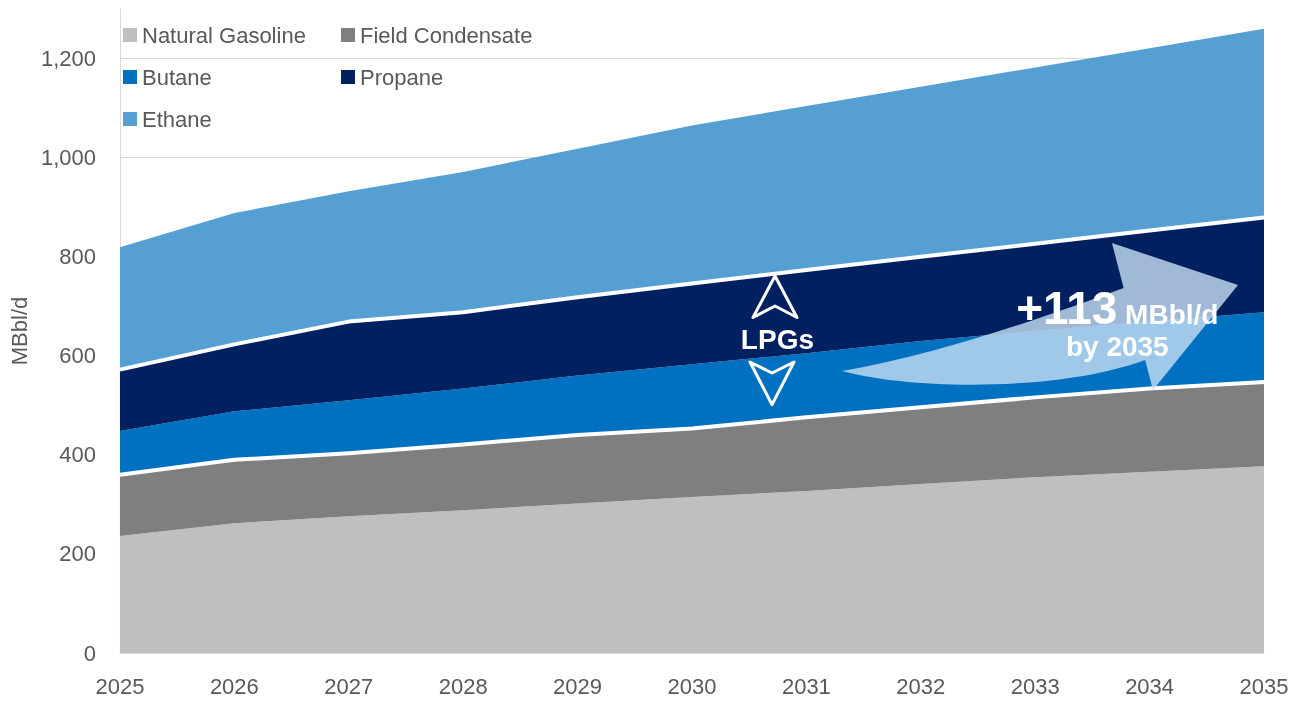 The image size is (1292, 706). I want to click on x-tick-label: 2031, so click(806, 686).